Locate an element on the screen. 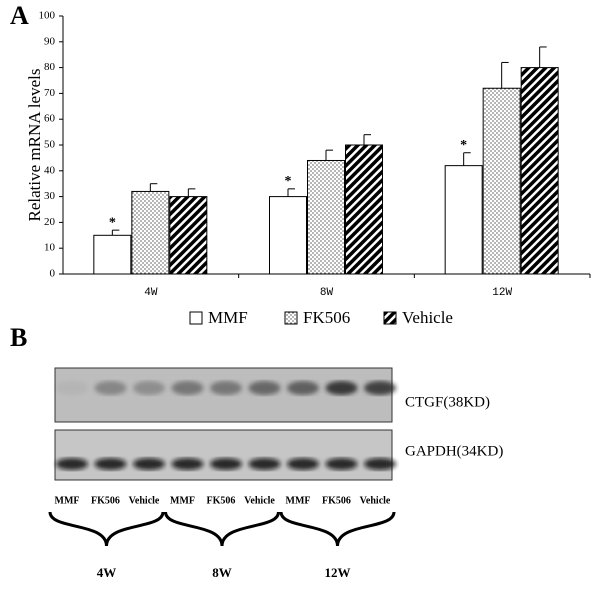 Image resolution: width=600 pixels, height=598 pixels. y-tick-label: 80 is located at coordinates (50, 67).